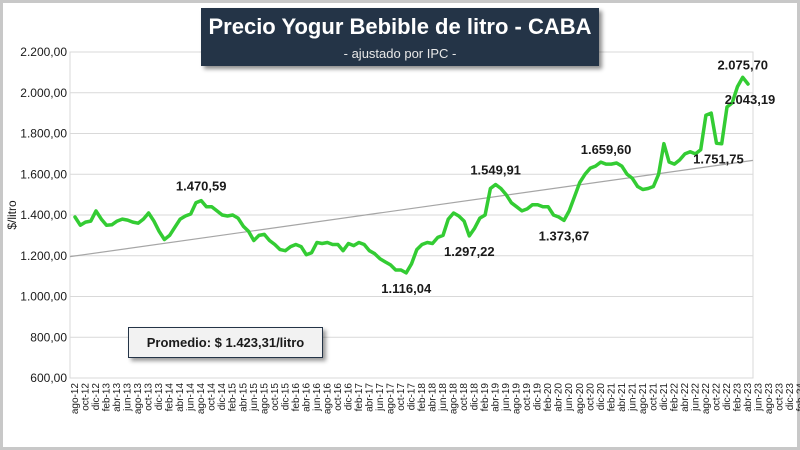 The width and height of the screenshot is (800, 450). Describe the element at coordinates (243, 397) in the screenshot. I see `x-tick-label: abr-15` at that location.